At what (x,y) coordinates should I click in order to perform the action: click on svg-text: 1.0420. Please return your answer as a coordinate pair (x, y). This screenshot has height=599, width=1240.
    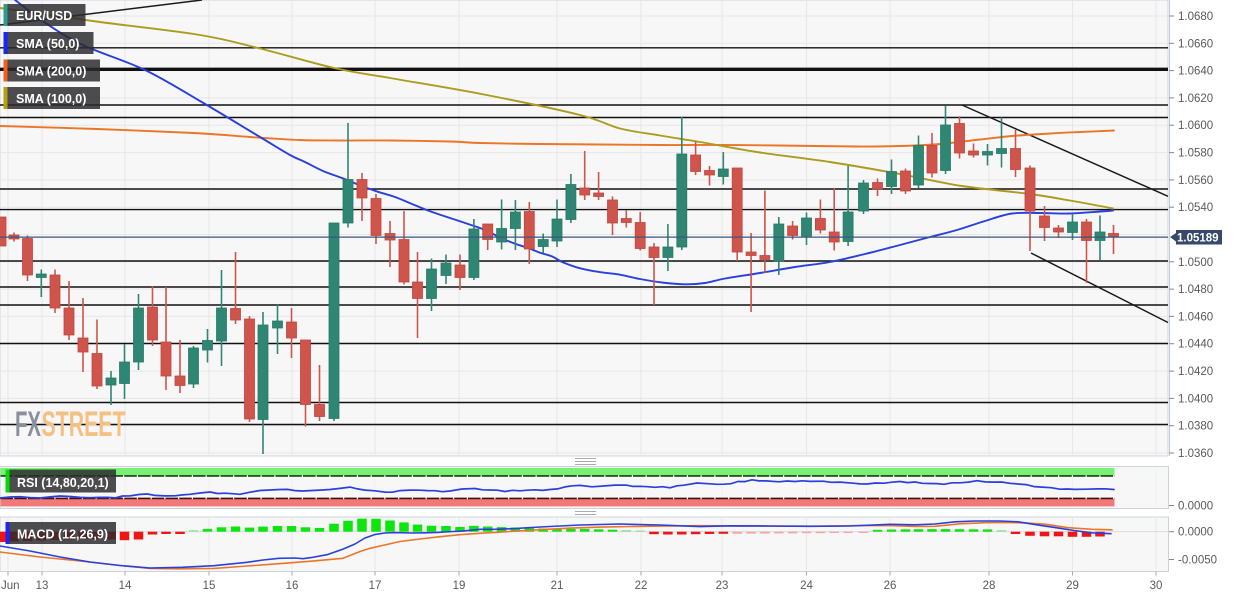
    Looking at the image, I should click on (1195, 372).